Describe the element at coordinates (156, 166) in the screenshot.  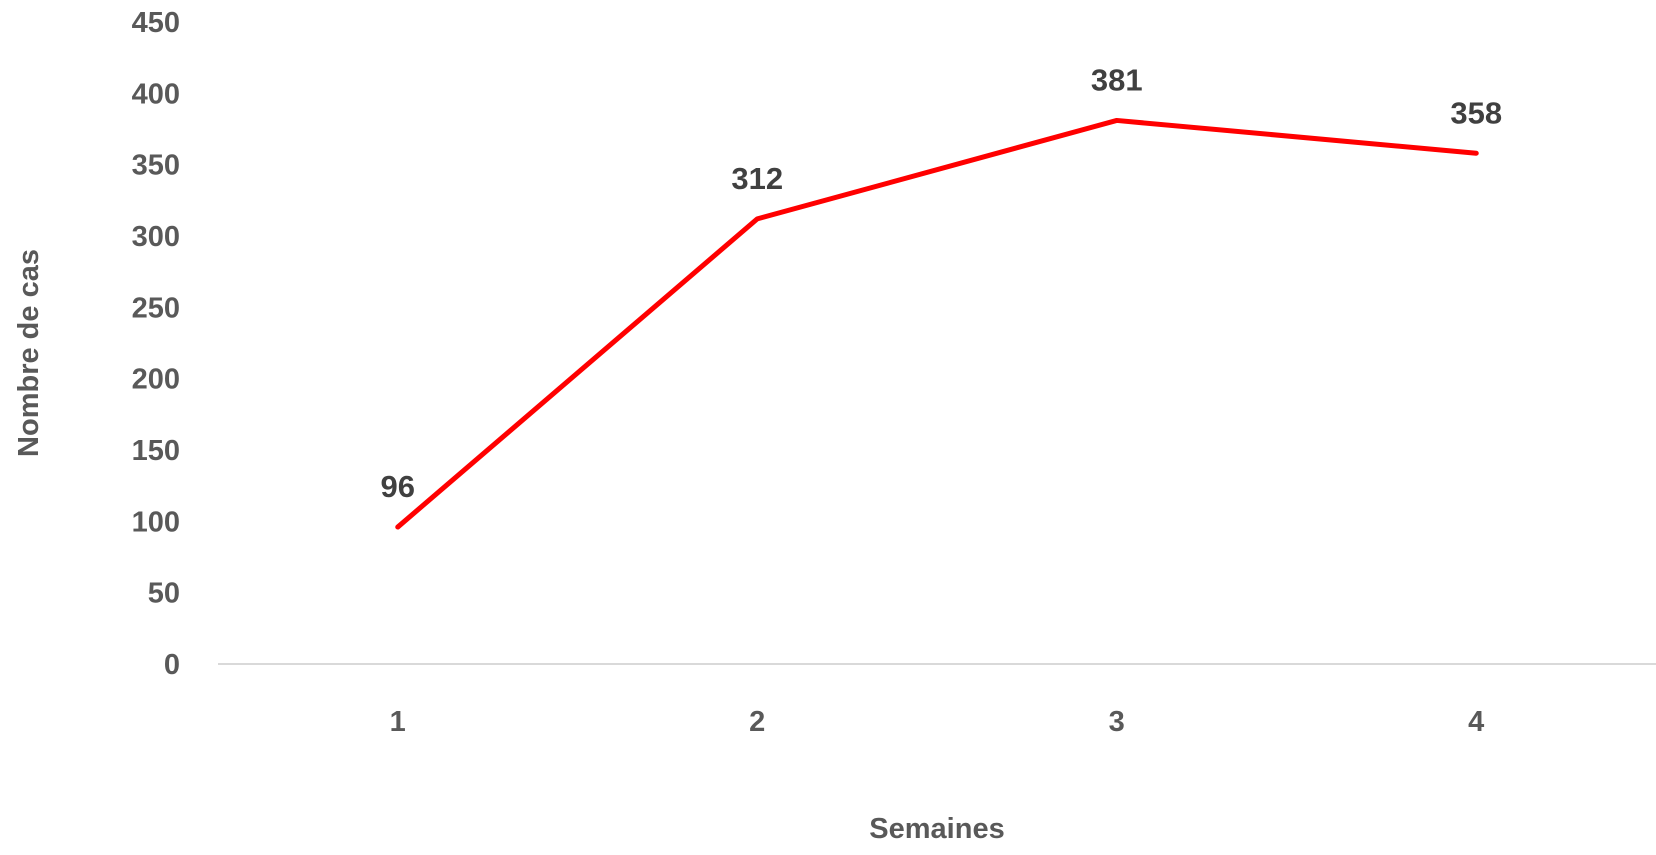
I see `y-tick-label: 350` at that location.